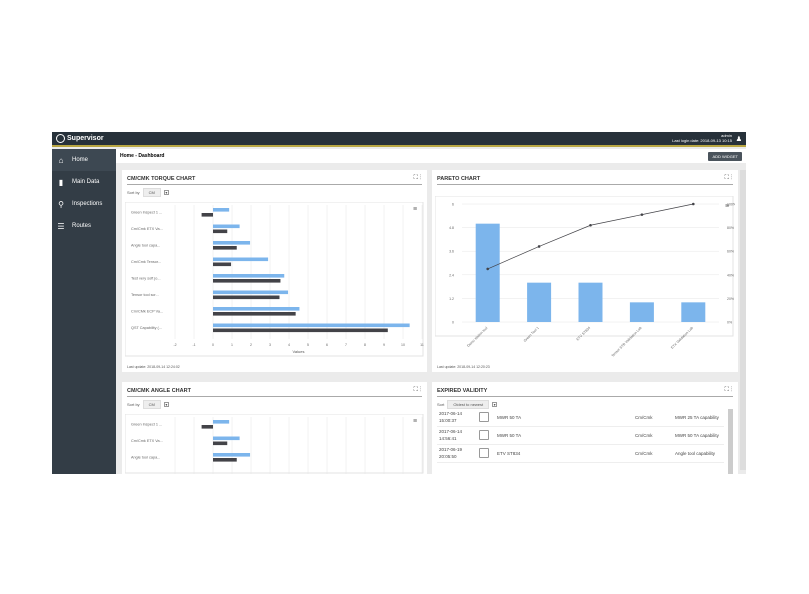 Image resolution: width=809 pixels, height=594 pixels. I want to click on menu-icon: ≡, so click(415, 421).